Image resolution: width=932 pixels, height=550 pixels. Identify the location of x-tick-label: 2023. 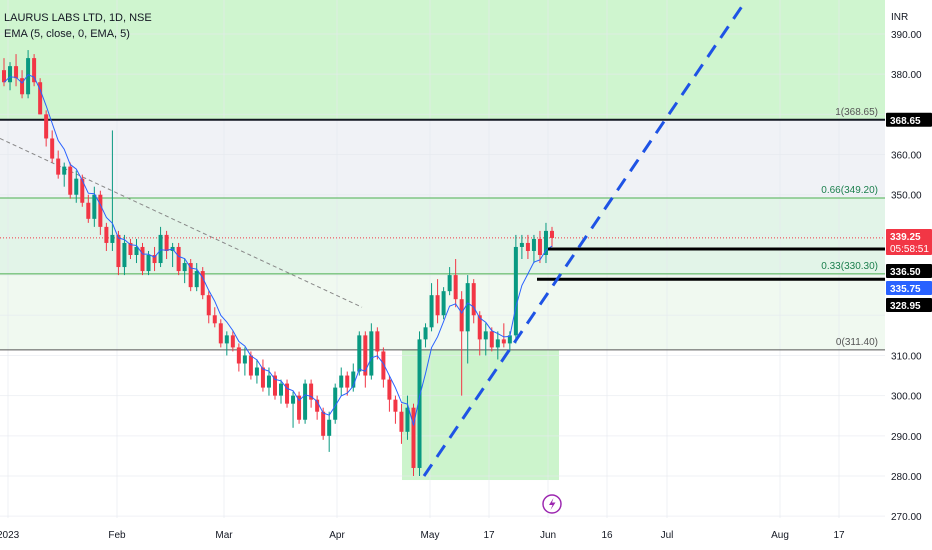
(10, 535).